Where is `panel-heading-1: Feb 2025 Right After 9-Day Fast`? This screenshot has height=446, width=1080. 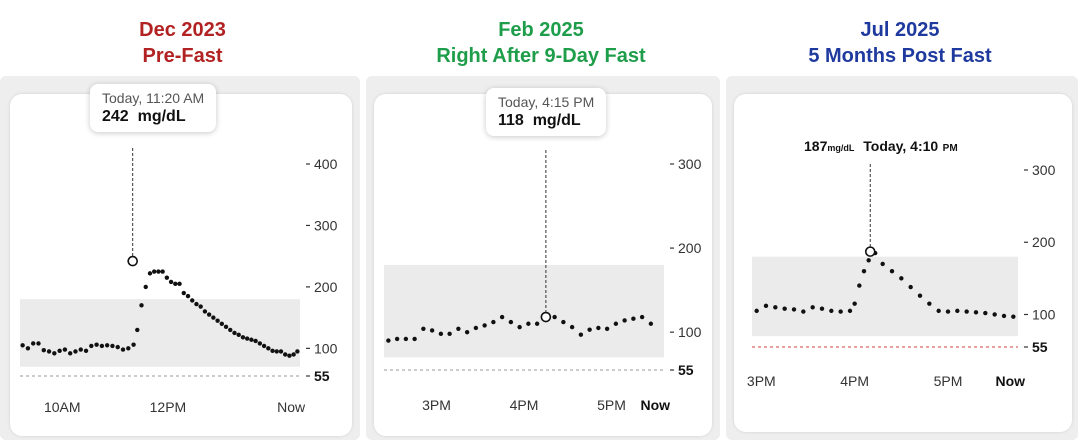 panel-heading-1: Feb 2025 Right After 9-Day Fast is located at coordinates (541, 43).